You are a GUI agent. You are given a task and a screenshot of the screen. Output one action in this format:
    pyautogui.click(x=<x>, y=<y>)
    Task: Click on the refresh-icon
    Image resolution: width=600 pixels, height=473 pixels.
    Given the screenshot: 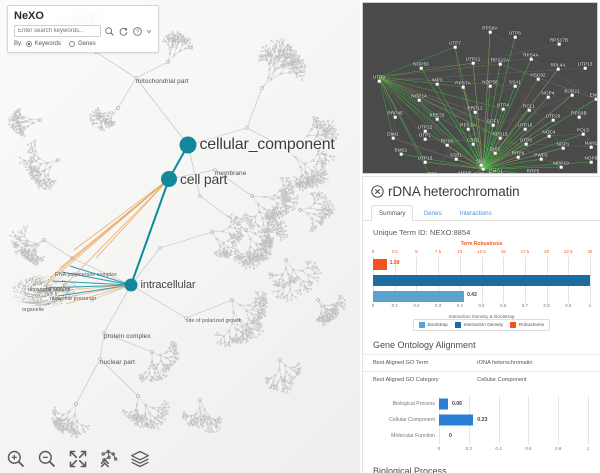 What is the action you would take?
    pyautogui.click(x=123, y=31)
    